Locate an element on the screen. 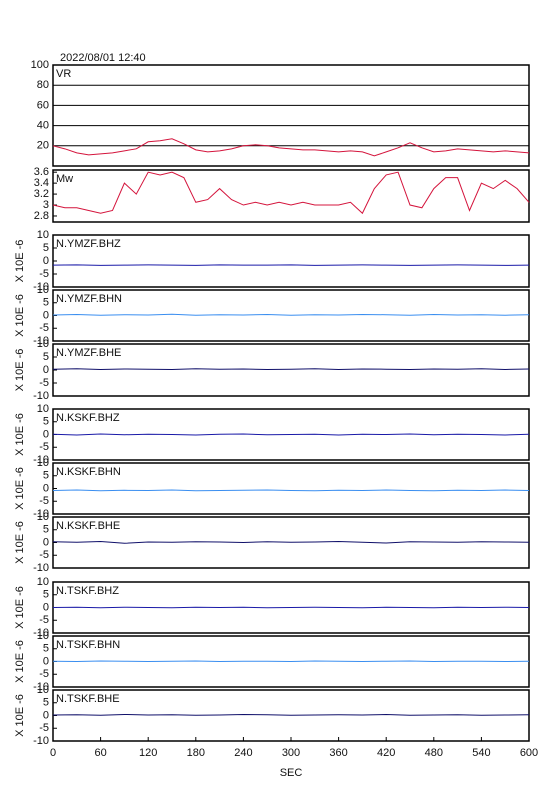 This screenshot has height=786, width=554. y-tick-label: 20 is located at coordinates (43, 146).